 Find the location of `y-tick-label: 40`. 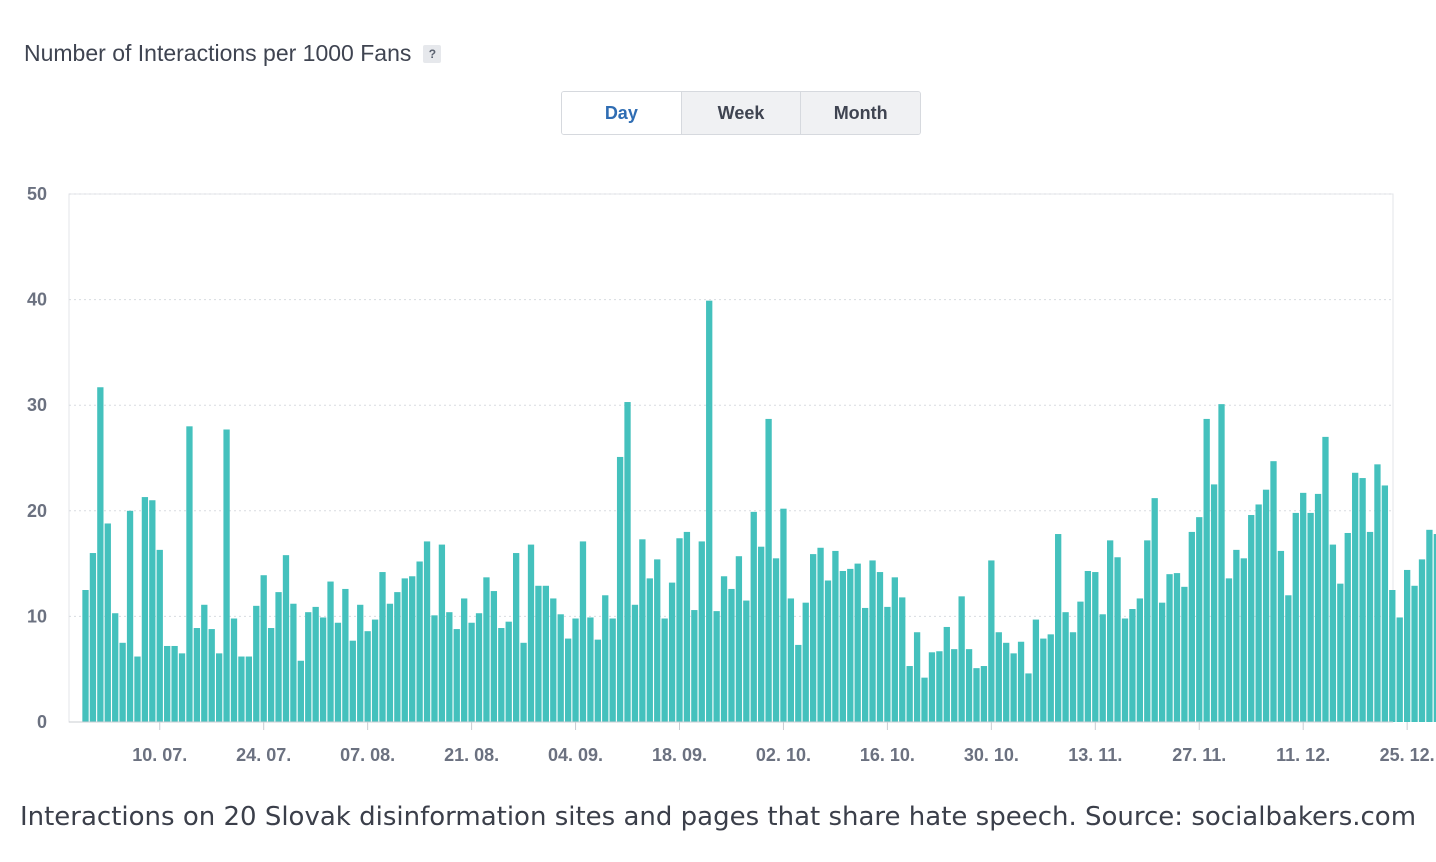

y-tick-label: 40 is located at coordinates (37, 300).